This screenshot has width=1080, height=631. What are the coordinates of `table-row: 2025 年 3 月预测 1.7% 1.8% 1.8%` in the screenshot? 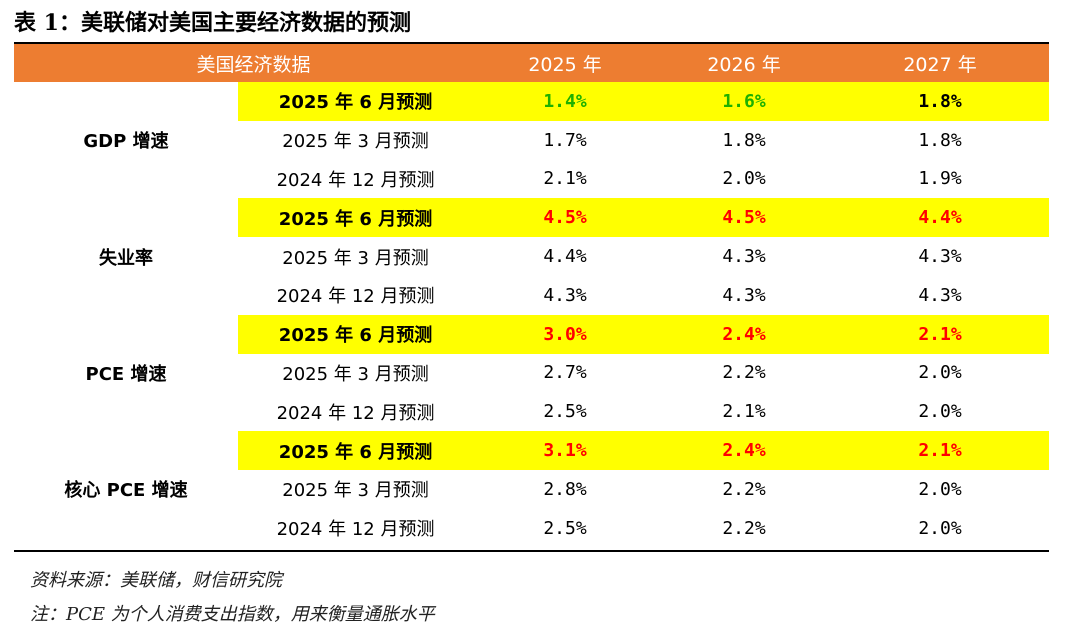 It's located at (531, 140).